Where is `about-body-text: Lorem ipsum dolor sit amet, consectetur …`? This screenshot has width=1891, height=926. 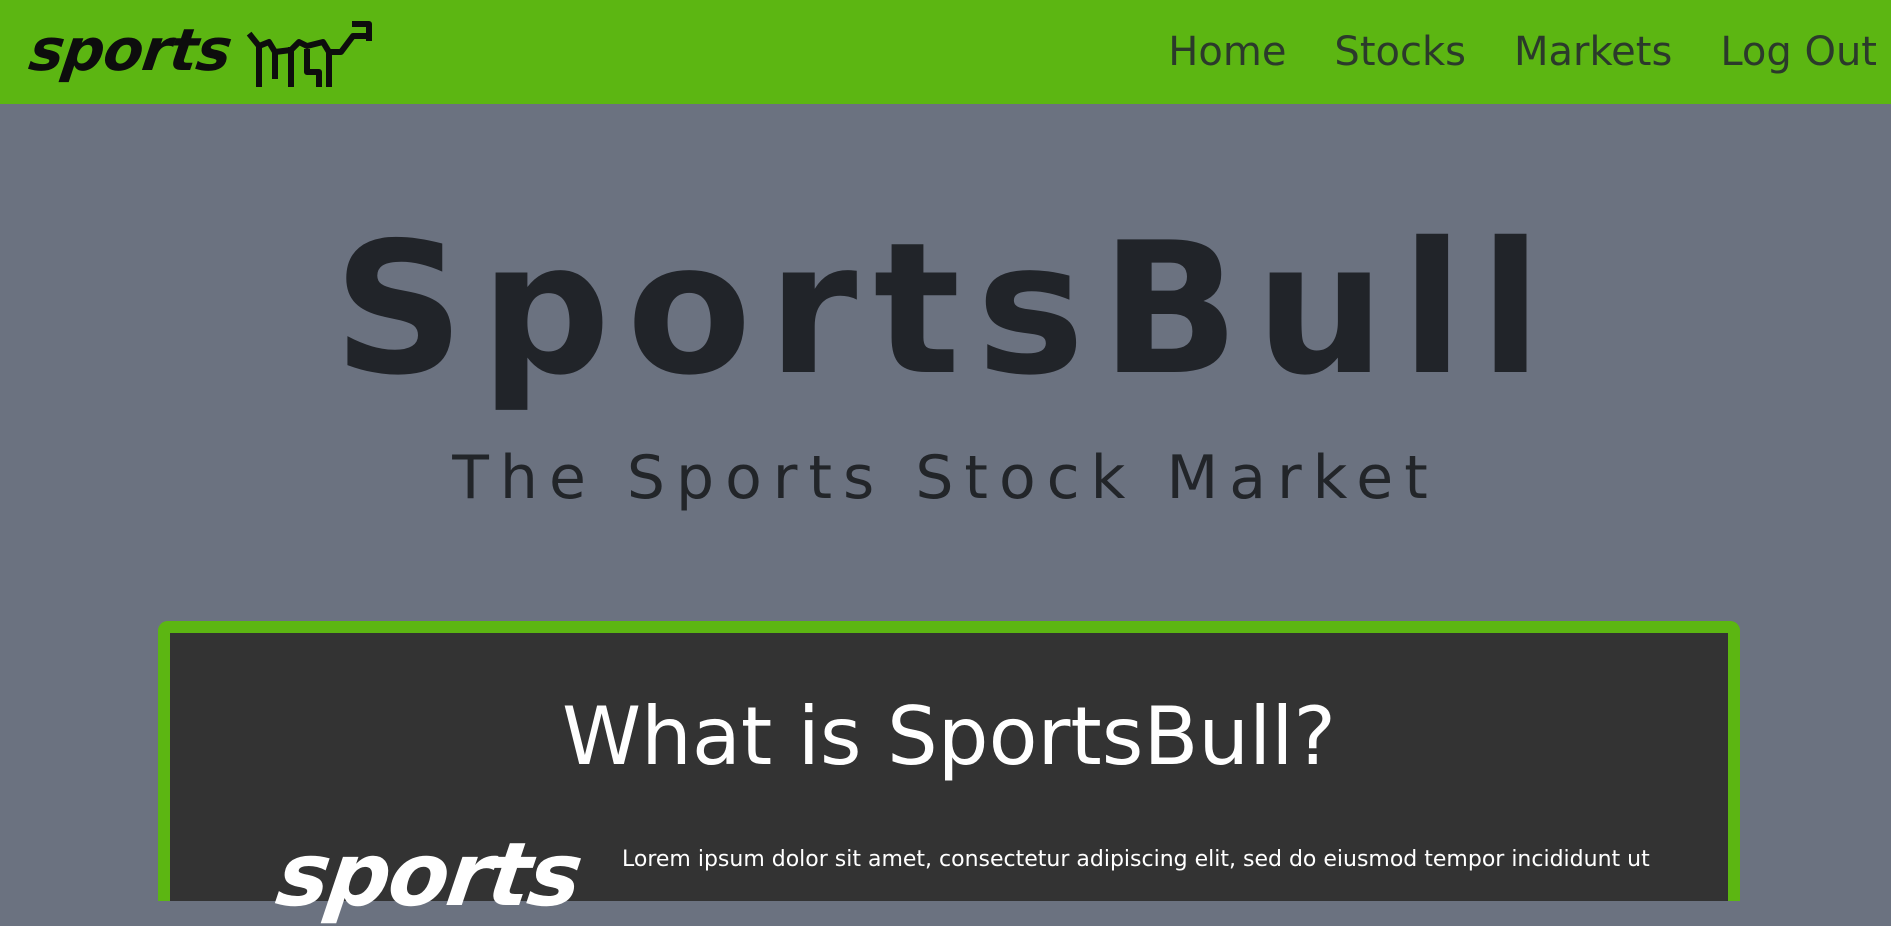
about-body-text: Lorem ipsum dolor sit amet, consectetur … is located at coordinates (1136, 859).